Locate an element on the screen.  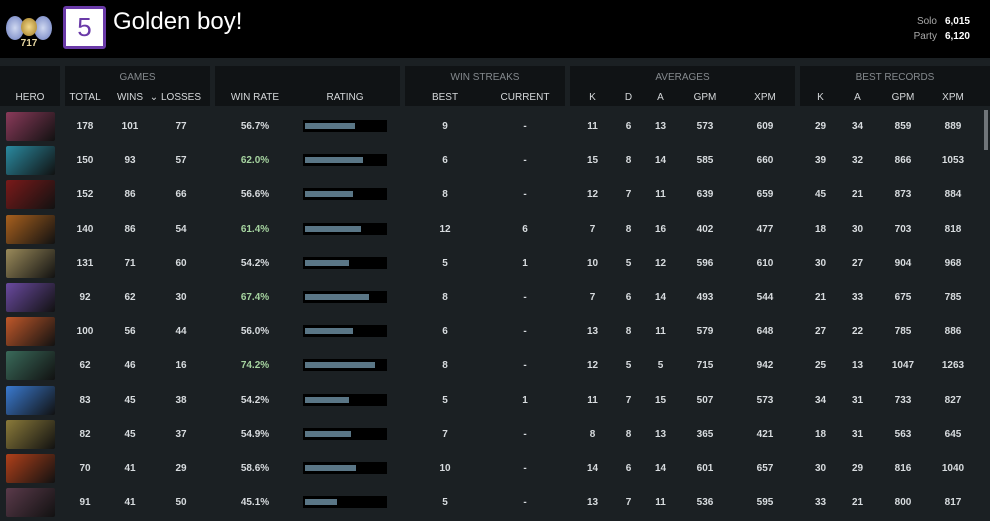
scrollbar is located at coordinates (986, 130).